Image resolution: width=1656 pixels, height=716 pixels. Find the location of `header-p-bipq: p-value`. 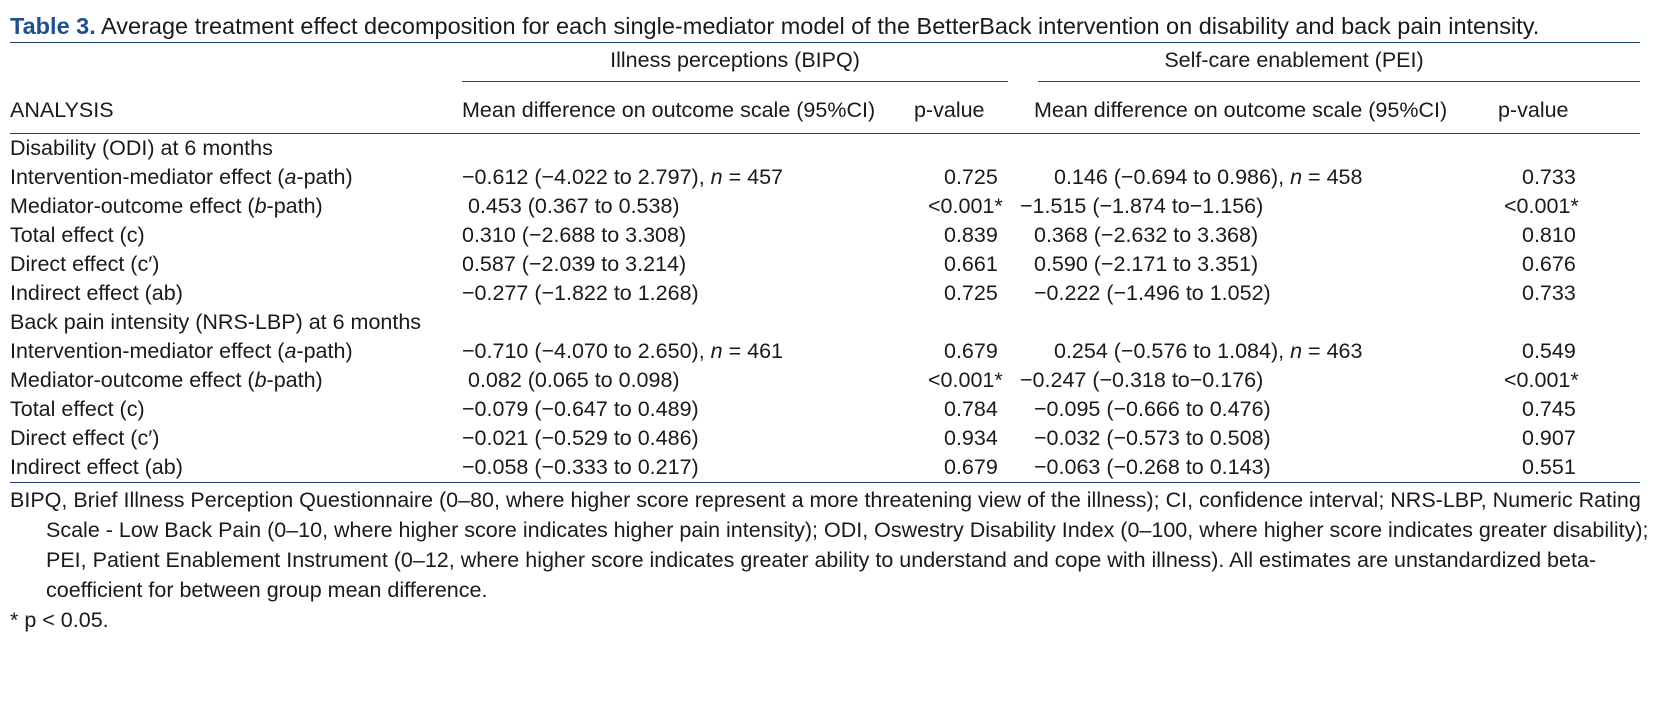

header-p-bipq: p-value is located at coordinates (949, 109).